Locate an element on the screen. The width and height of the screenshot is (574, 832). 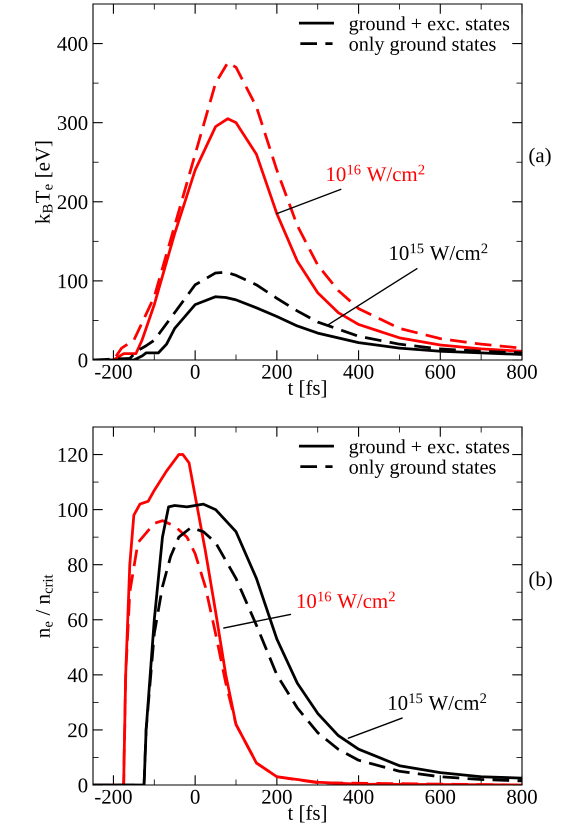
y-tick-label: 20 is located at coordinates (78, 730).